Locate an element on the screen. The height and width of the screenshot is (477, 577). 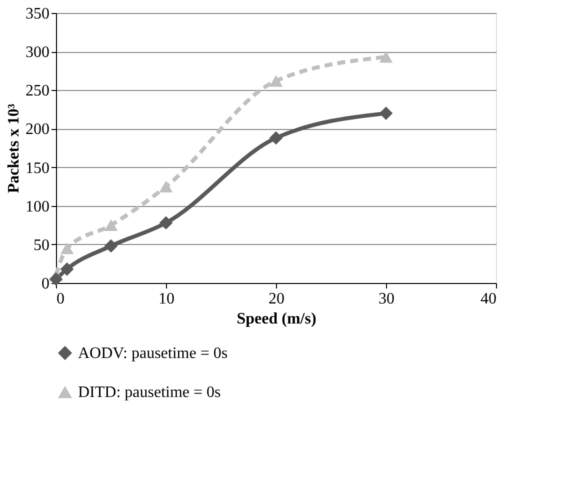
y-tick-label: 350 is located at coordinates (38, 14).